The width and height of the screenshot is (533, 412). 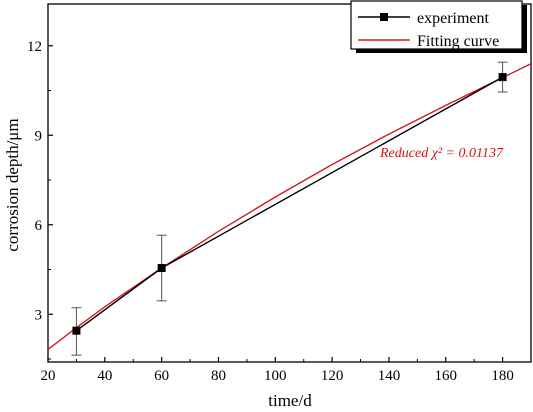 I want to click on y-axis-title: corrosion depth/μm, so click(x=12, y=184).